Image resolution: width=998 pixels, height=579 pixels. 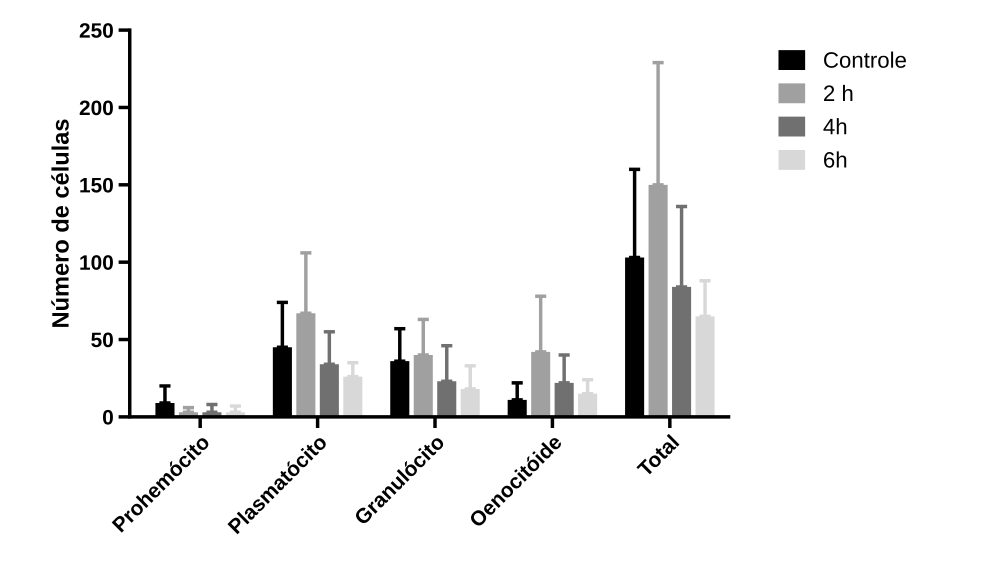 I want to click on legend-label: Controle, so click(x=865, y=60).